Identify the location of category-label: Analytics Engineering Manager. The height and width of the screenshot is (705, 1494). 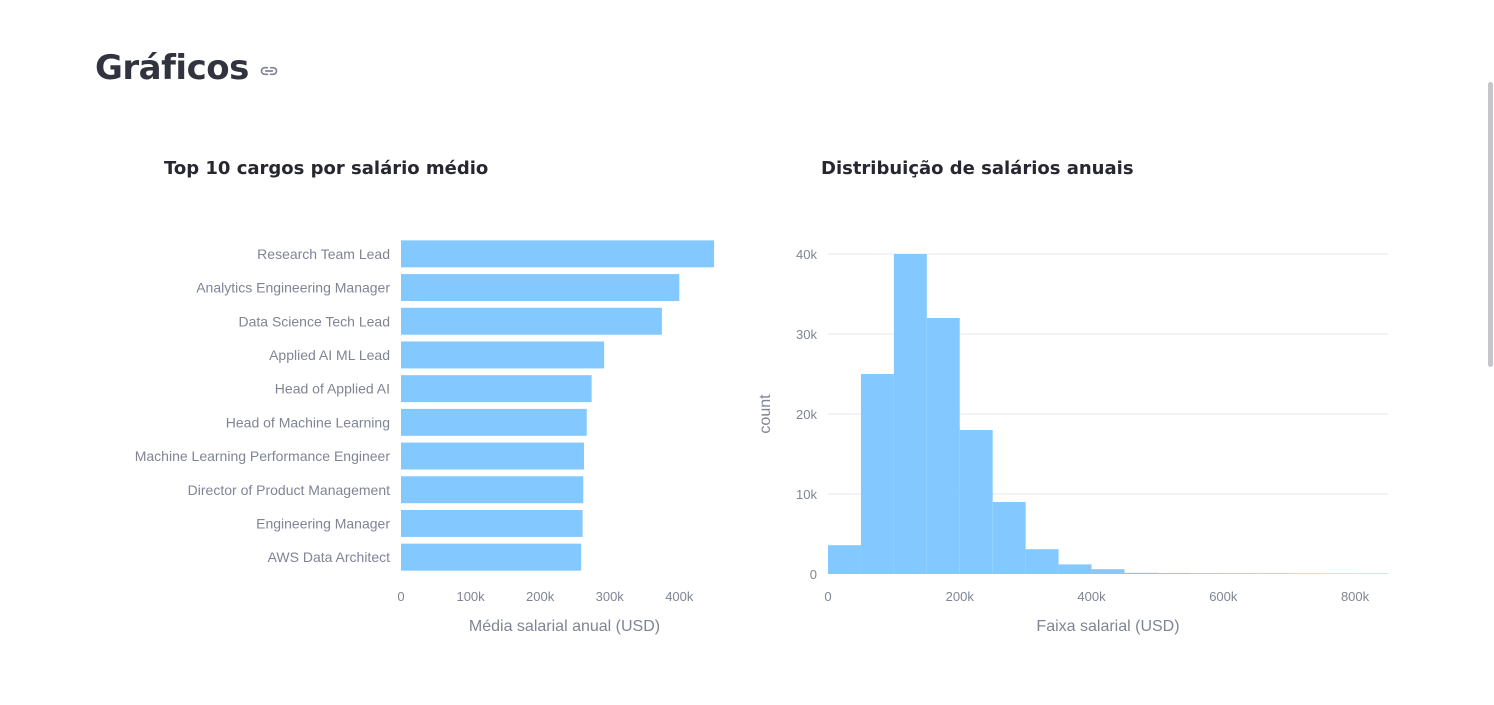
(293, 288).